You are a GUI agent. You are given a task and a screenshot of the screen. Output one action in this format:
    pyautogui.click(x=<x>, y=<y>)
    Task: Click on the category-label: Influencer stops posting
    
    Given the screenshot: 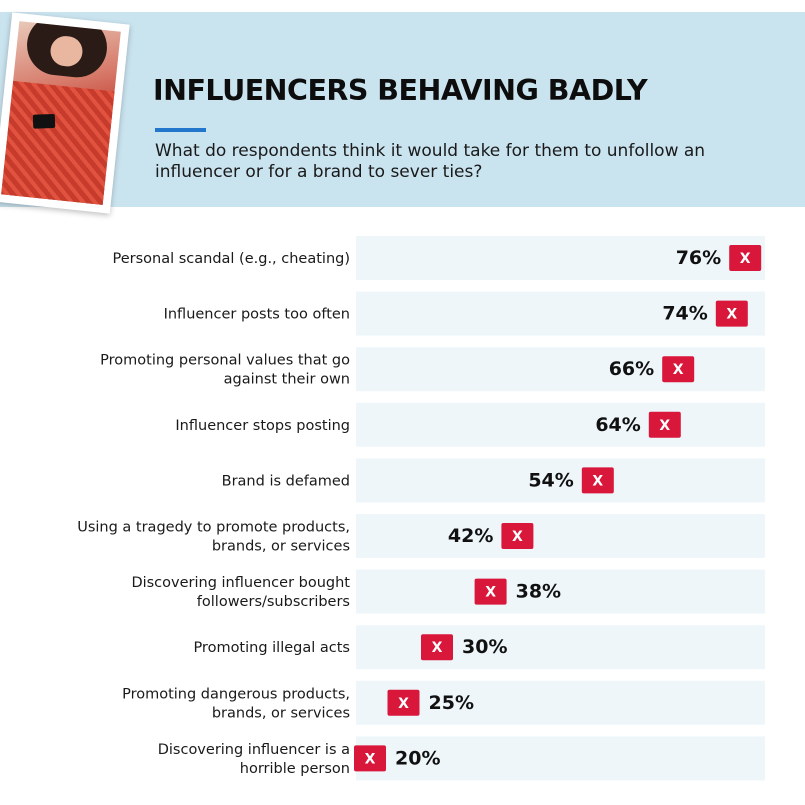 What is the action you would take?
    pyautogui.click(x=262, y=426)
    